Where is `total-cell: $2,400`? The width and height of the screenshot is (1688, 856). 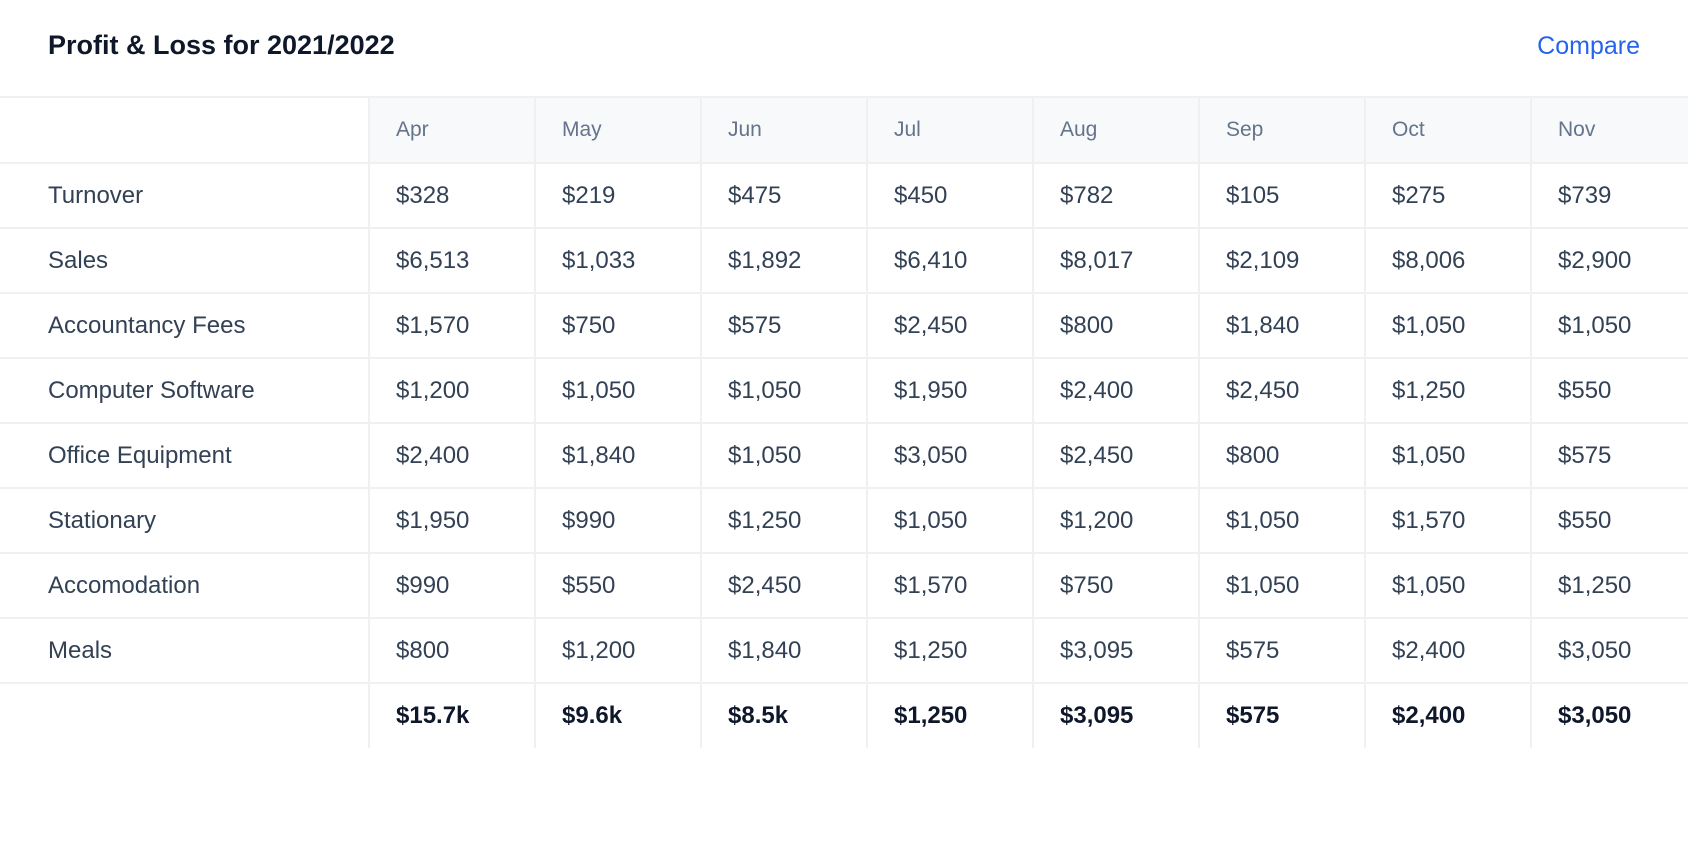
total-cell: $2,400 is located at coordinates (1447, 715).